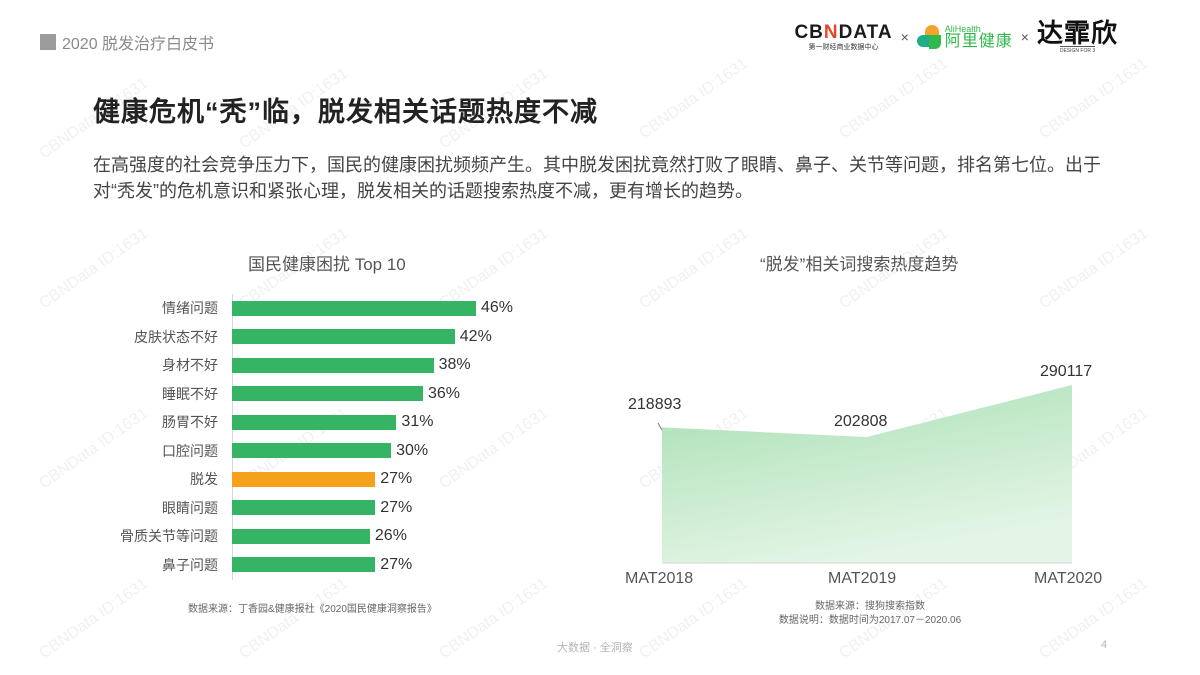 This screenshot has height=675, width=1200. I want to click on area-chart-source: 数据来源：搜狗搜索指数 数据说明：数据时间为2017.07－2020.06, so click(870, 613).